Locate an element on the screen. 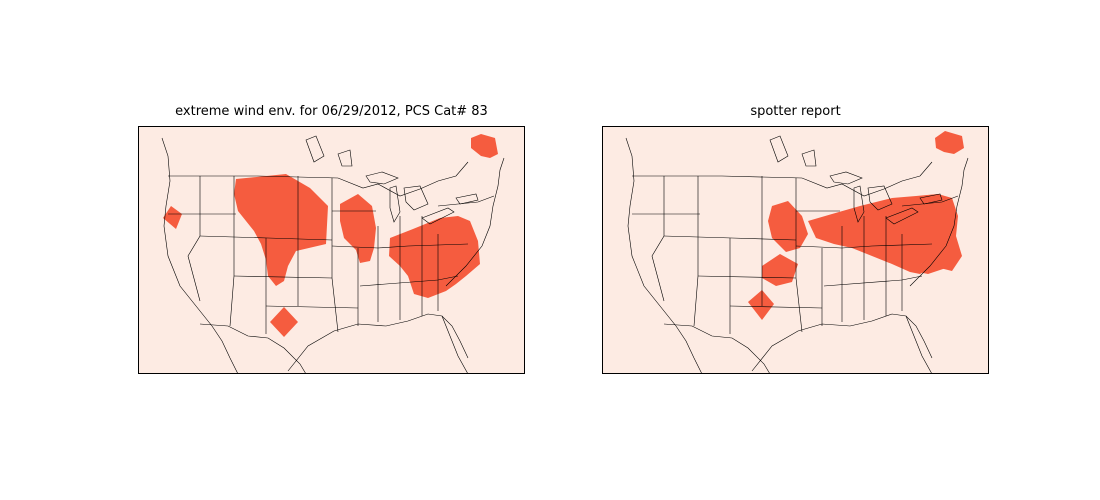 The height and width of the screenshot is (500, 1100). highlight-regions is located at coordinates (856, 225).